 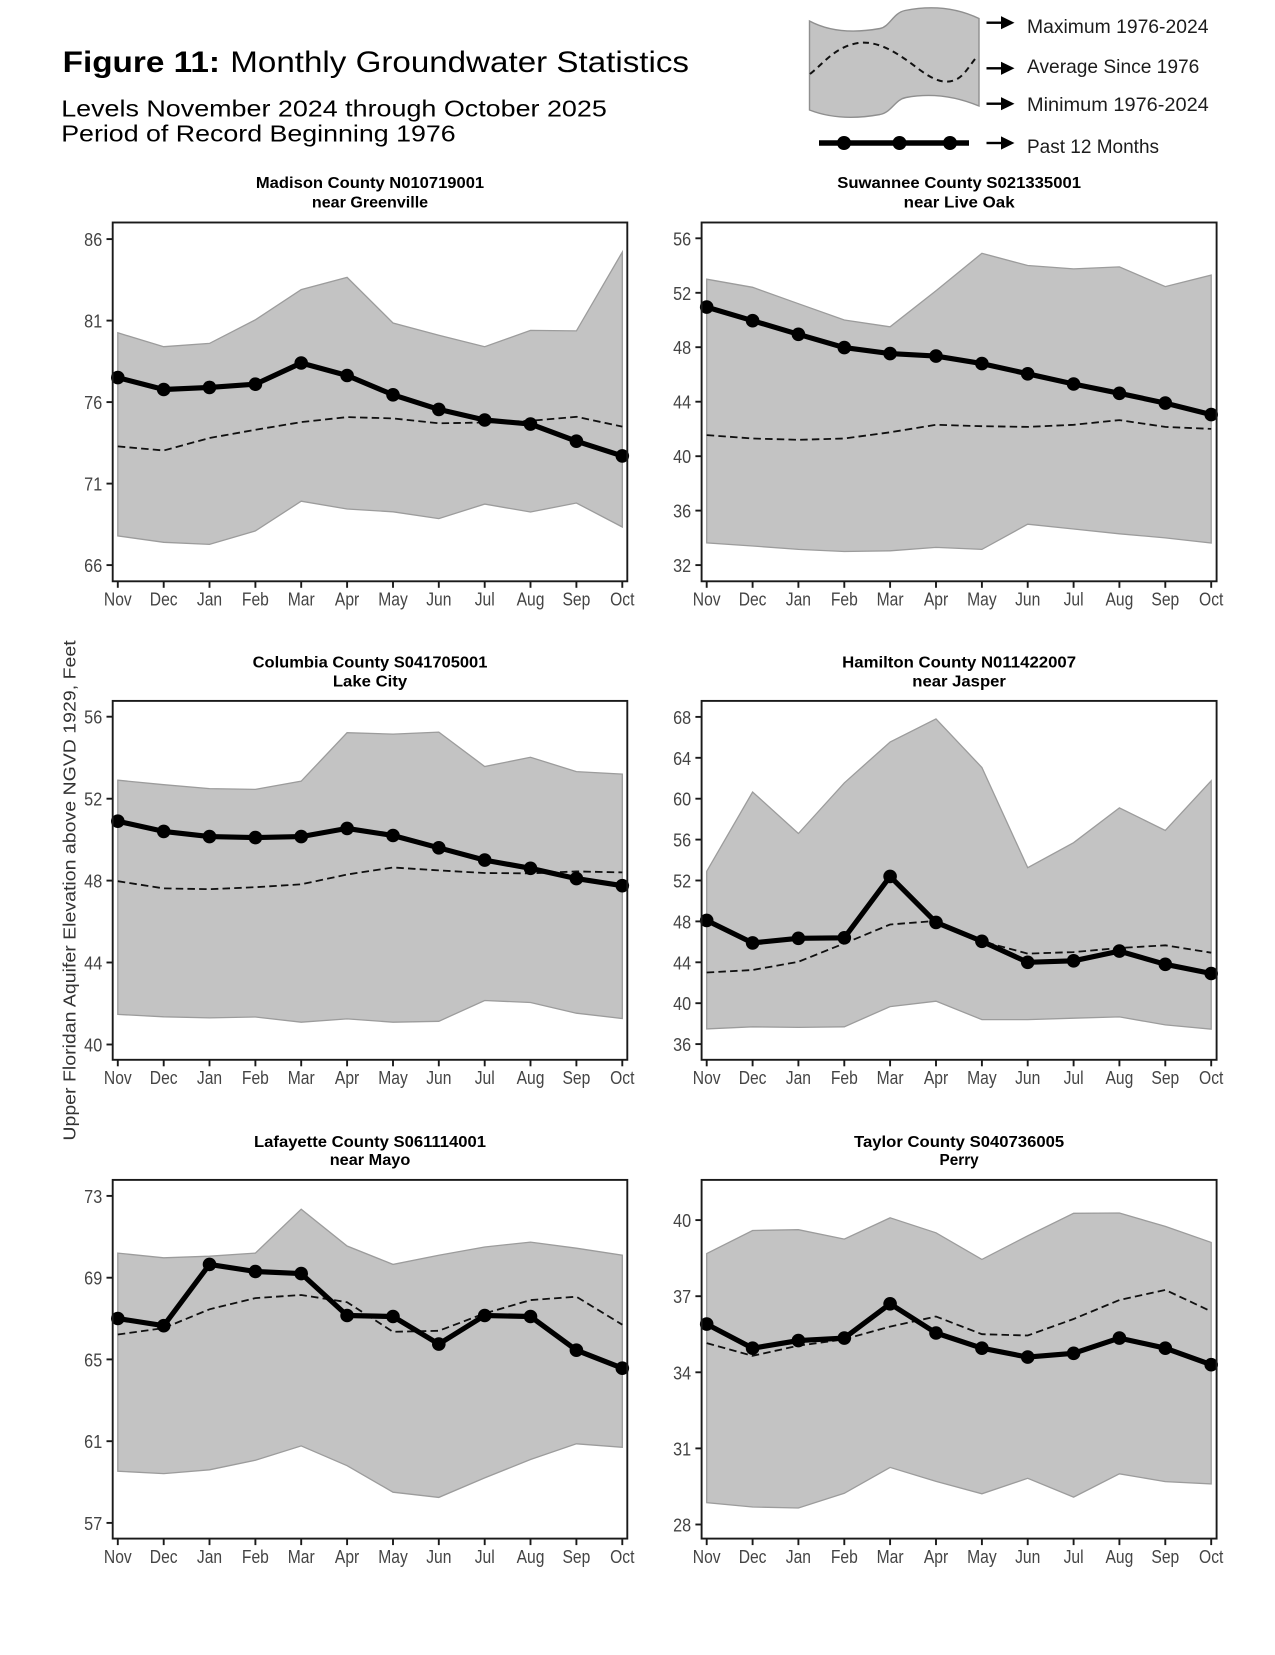 What do you see at coordinates (141, 61) in the screenshot?
I see `svg-text: Figure 11:` at bounding box center [141, 61].